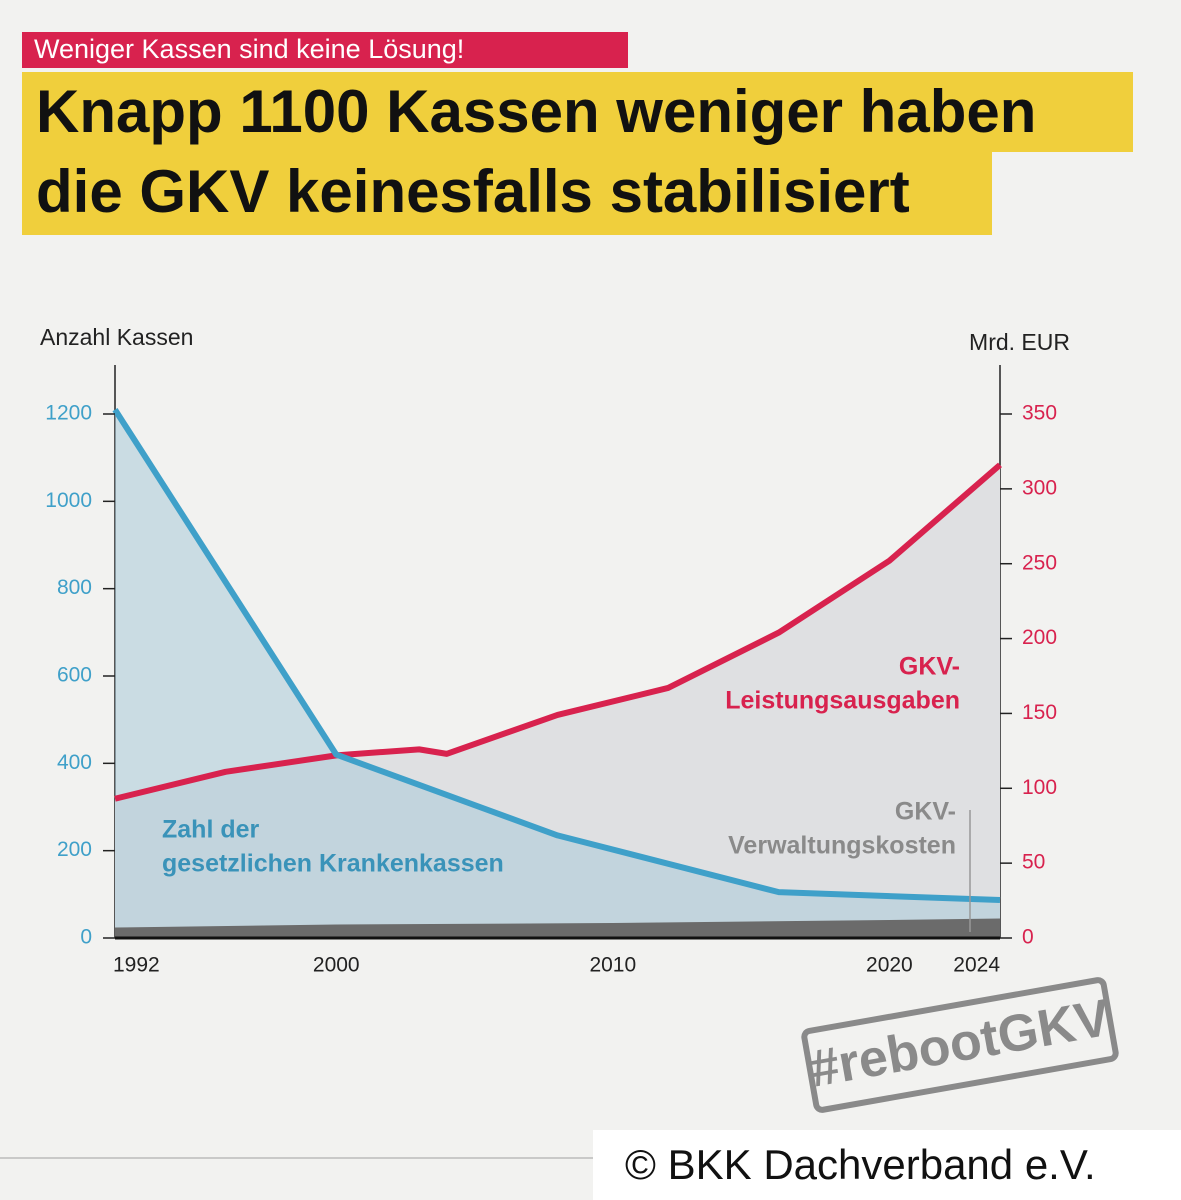 Image resolution: width=1181 pixels, height=1200 pixels. I want to click on y2-tick-label: 250, so click(1039, 562).